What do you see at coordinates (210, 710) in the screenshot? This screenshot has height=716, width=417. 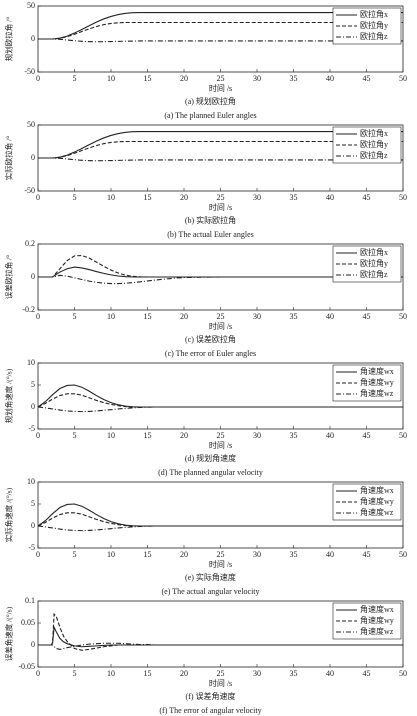 I see `caption-en: (f) The error of angular velocity` at bounding box center [210, 710].